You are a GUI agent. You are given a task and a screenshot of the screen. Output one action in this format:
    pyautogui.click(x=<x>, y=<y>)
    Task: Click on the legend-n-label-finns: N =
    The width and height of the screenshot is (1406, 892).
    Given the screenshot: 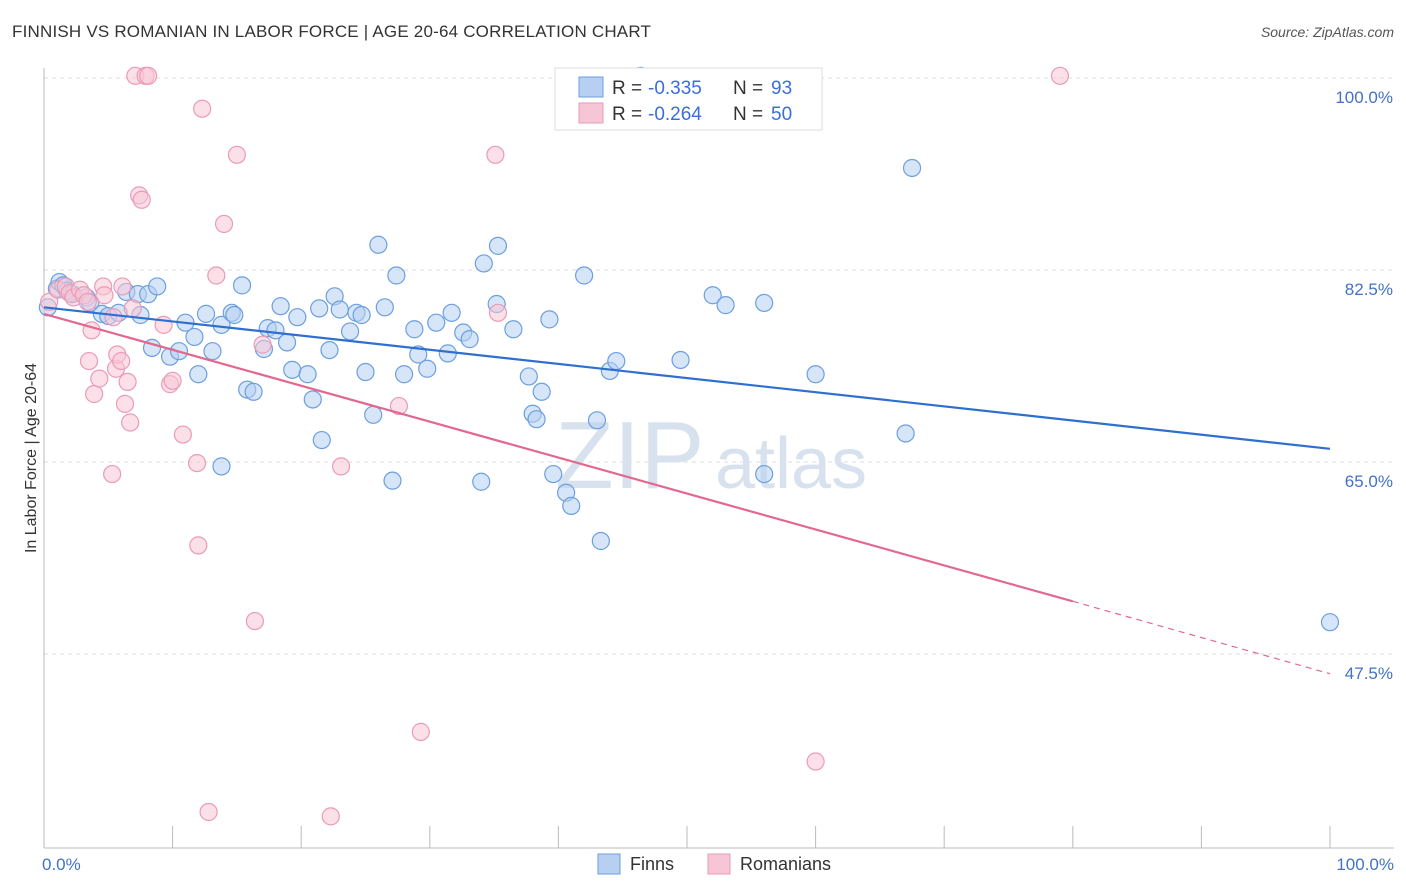 What is the action you would take?
    pyautogui.click(x=748, y=88)
    